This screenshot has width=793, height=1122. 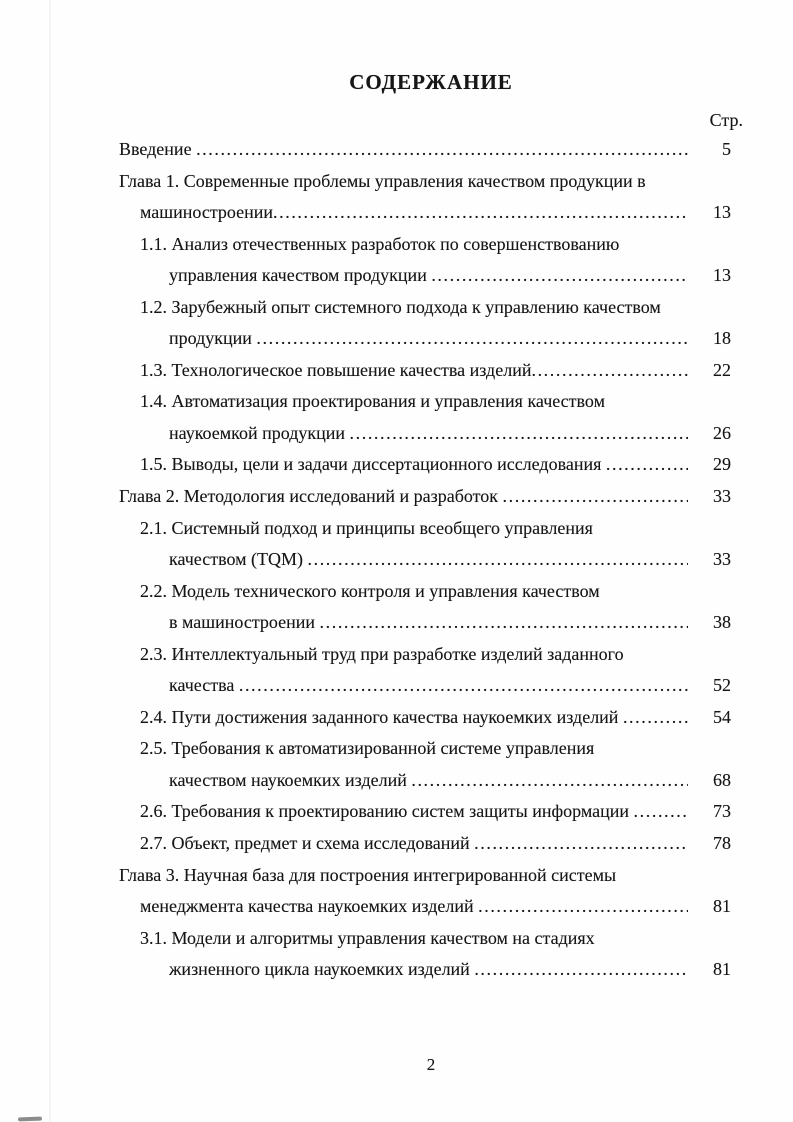 I want to click on scan-smudge-artifact, so click(x=30, y=1119).